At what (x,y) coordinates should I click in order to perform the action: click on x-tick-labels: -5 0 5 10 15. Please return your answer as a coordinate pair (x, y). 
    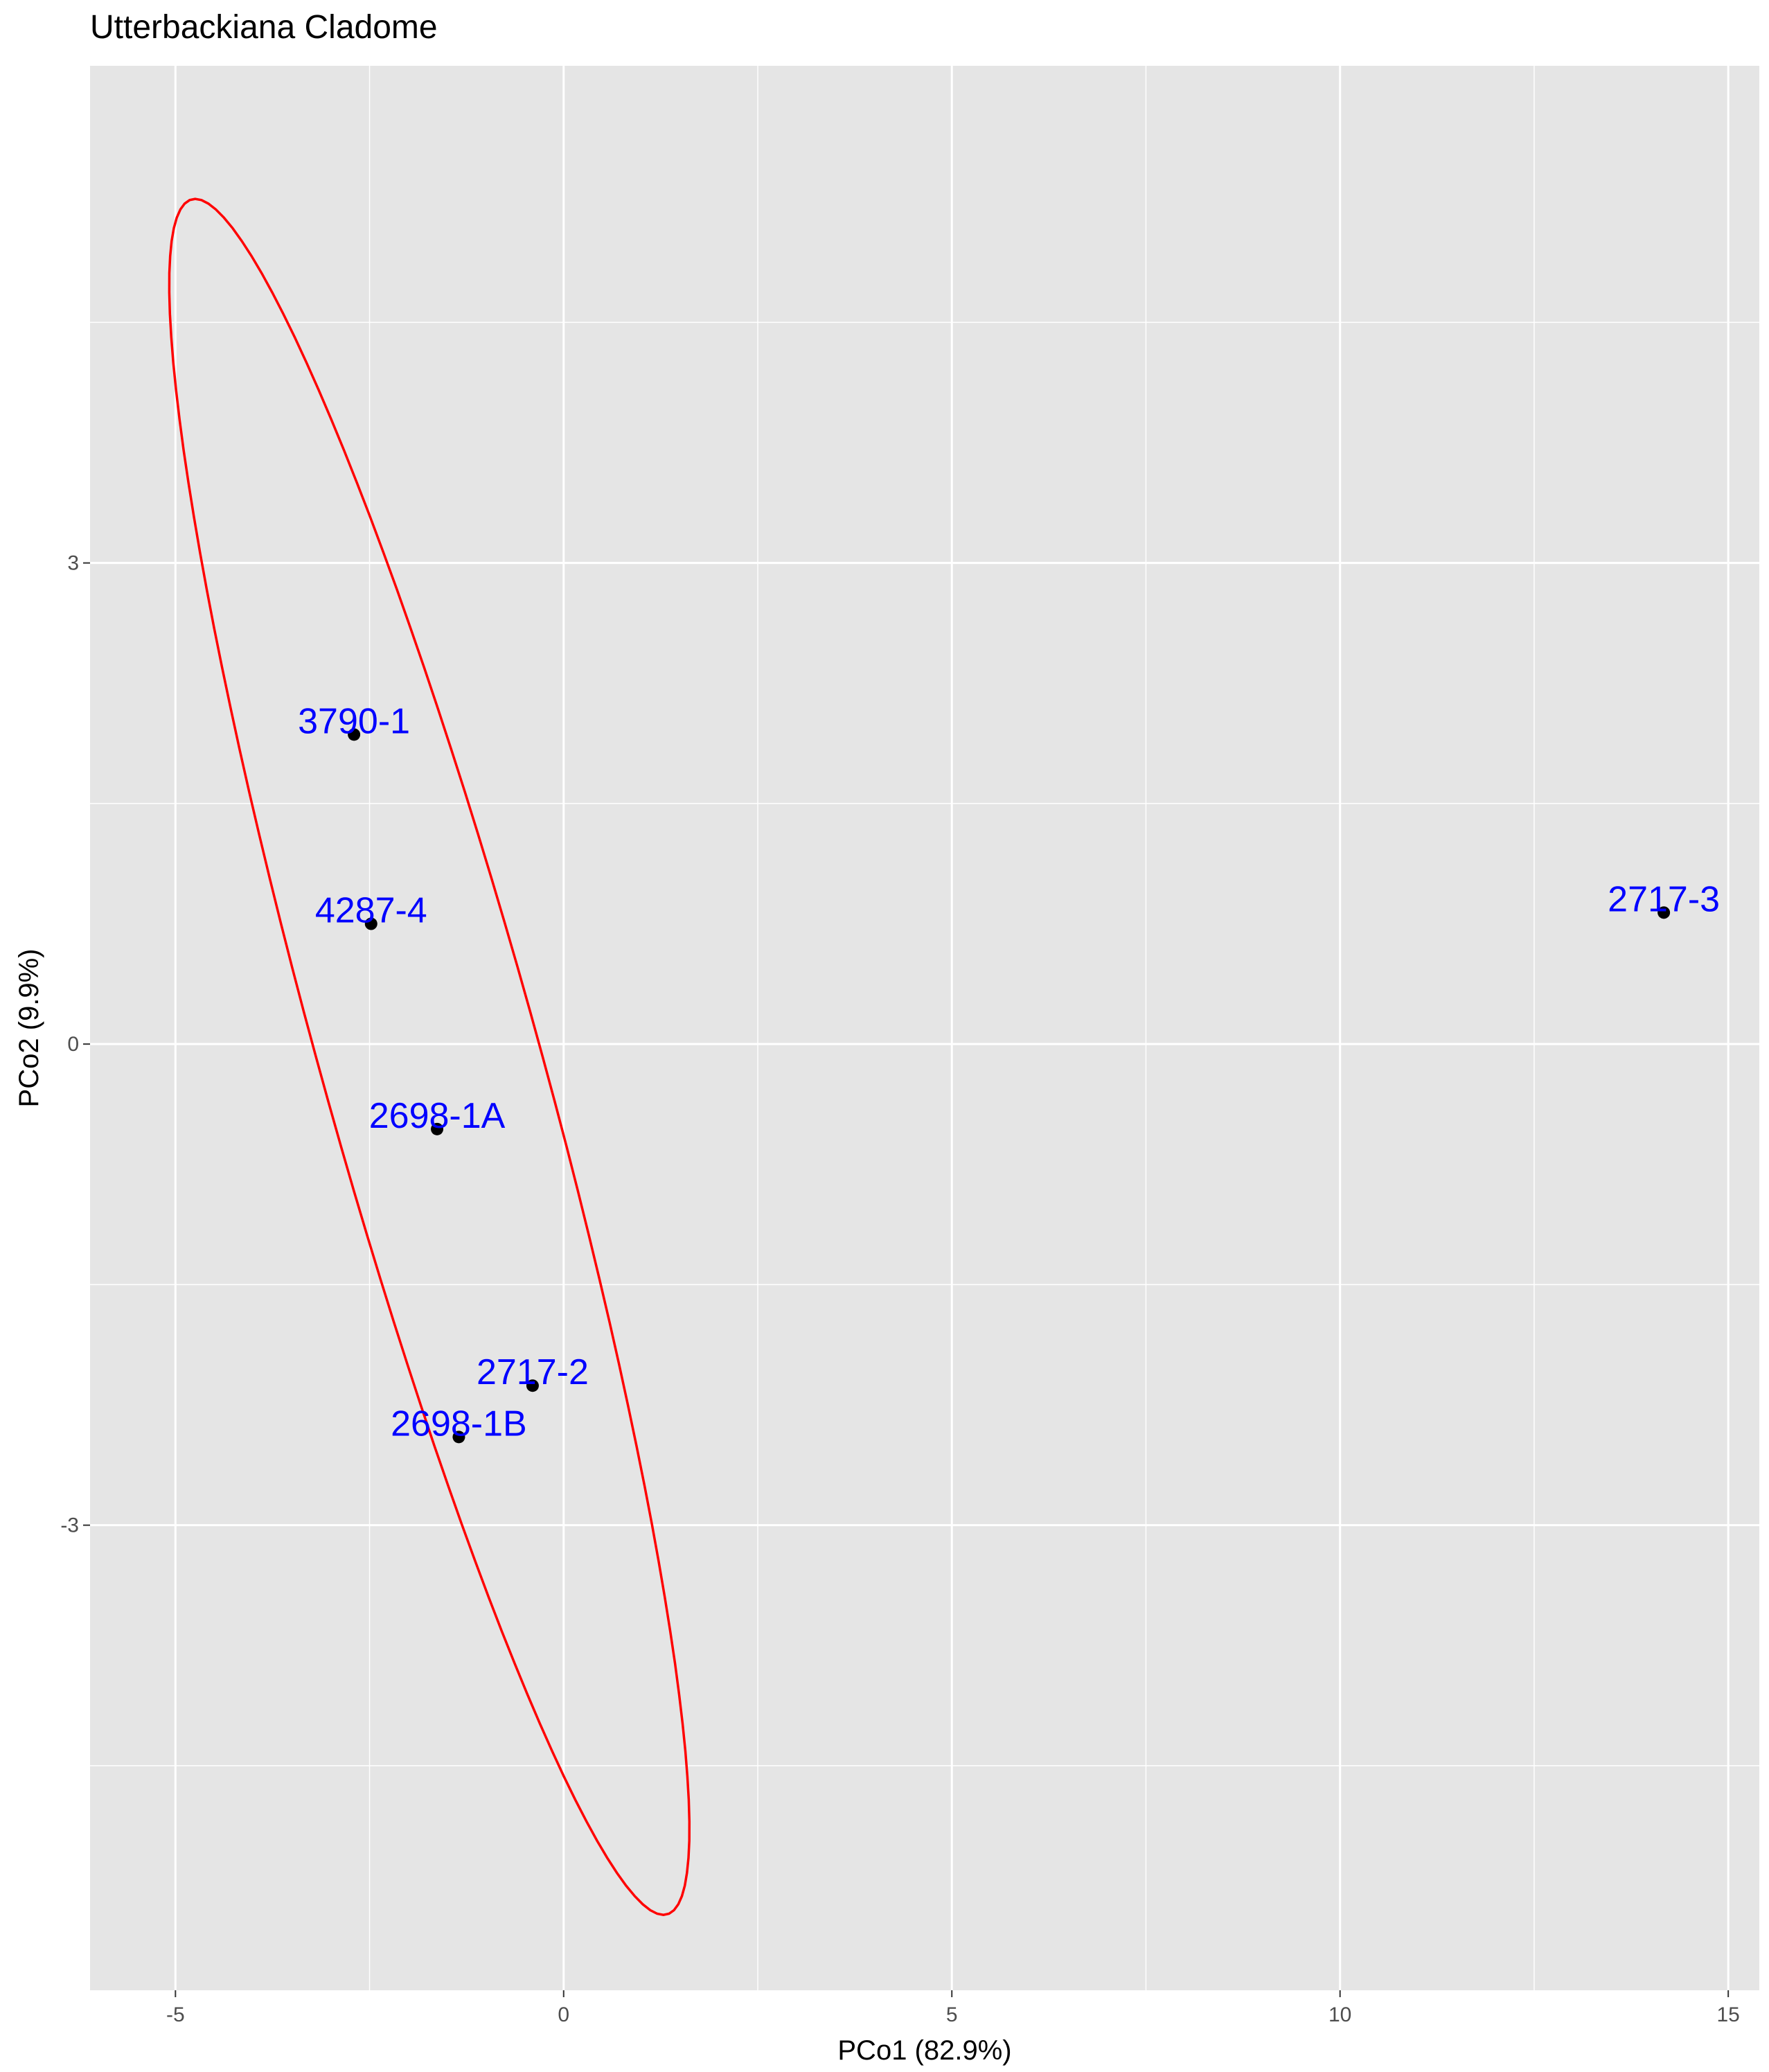
    Looking at the image, I should click on (953, 2015).